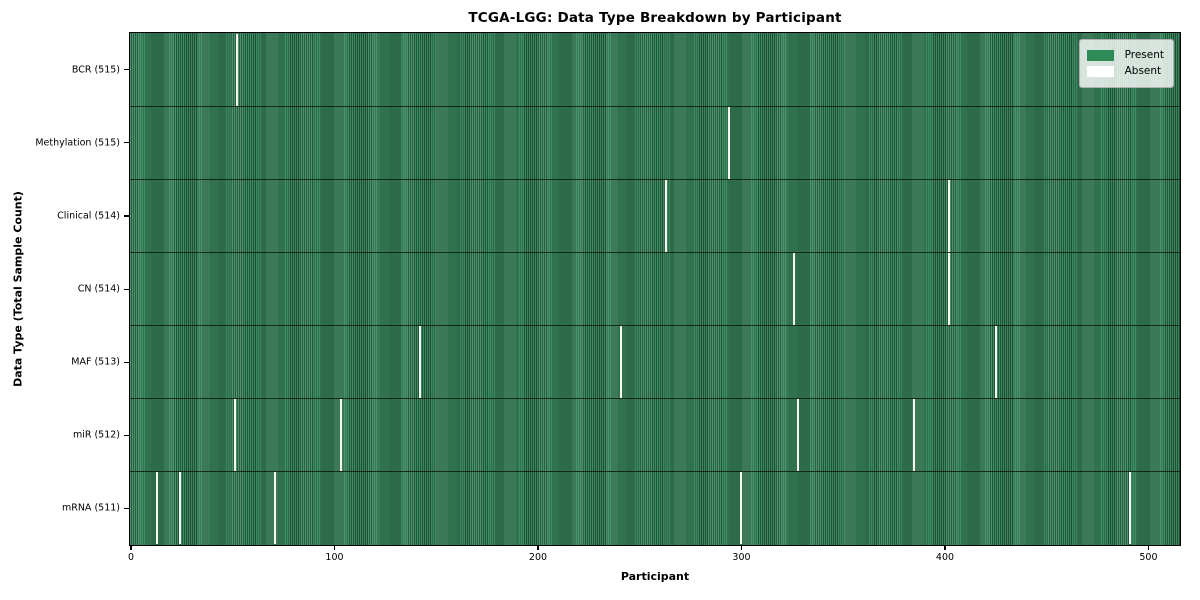  What do you see at coordinates (655, 576) in the screenshot?
I see `x-axis-title: Participant` at bounding box center [655, 576].